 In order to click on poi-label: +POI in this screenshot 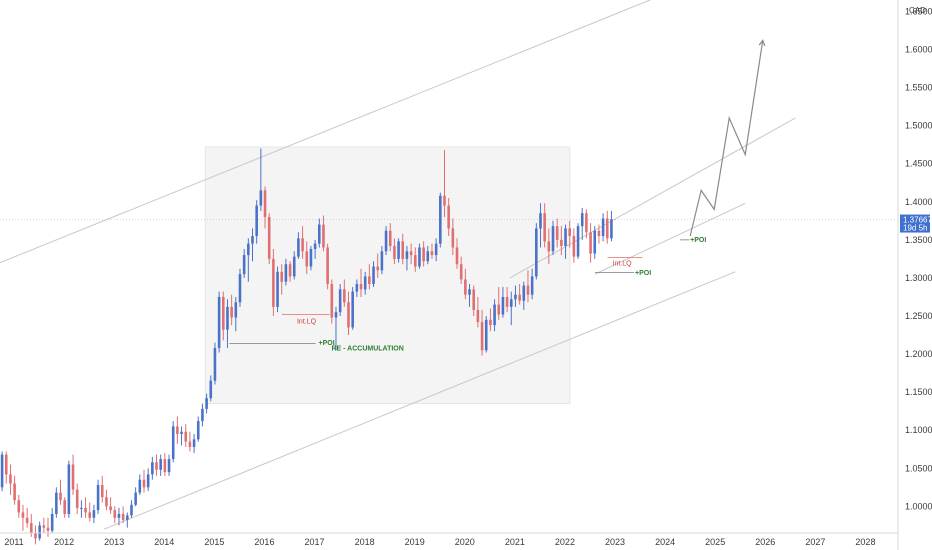, I will do `click(698, 240)`.